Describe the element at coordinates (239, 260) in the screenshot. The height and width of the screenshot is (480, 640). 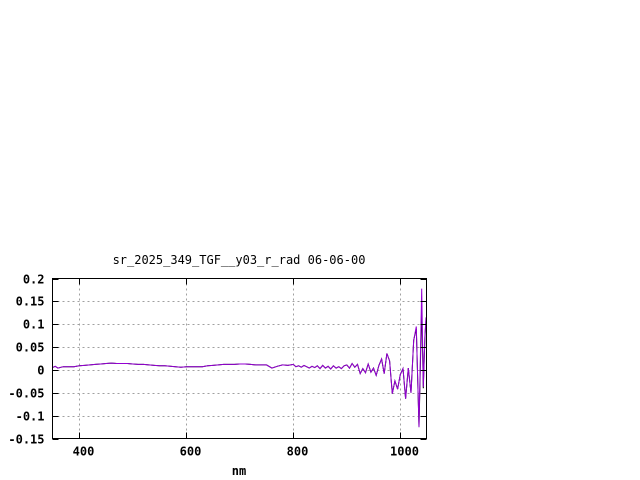
I see `chart-title: sr_2025_349_TGF__y03_r_rad 06-06-00` at that location.